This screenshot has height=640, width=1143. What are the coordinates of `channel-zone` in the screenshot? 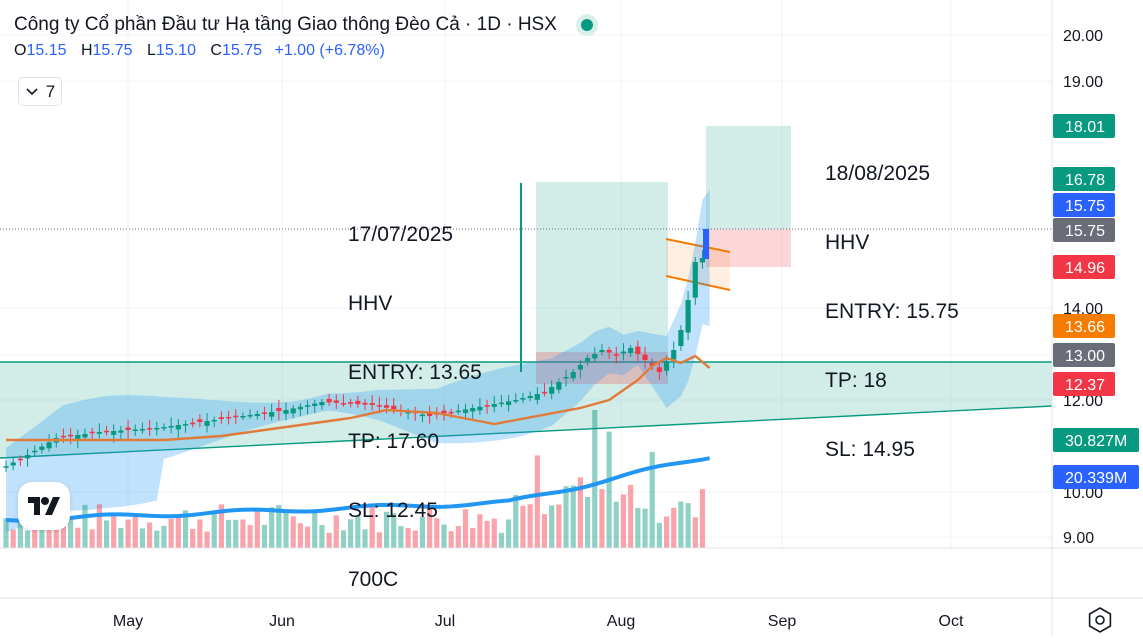 It's located at (526, 410).